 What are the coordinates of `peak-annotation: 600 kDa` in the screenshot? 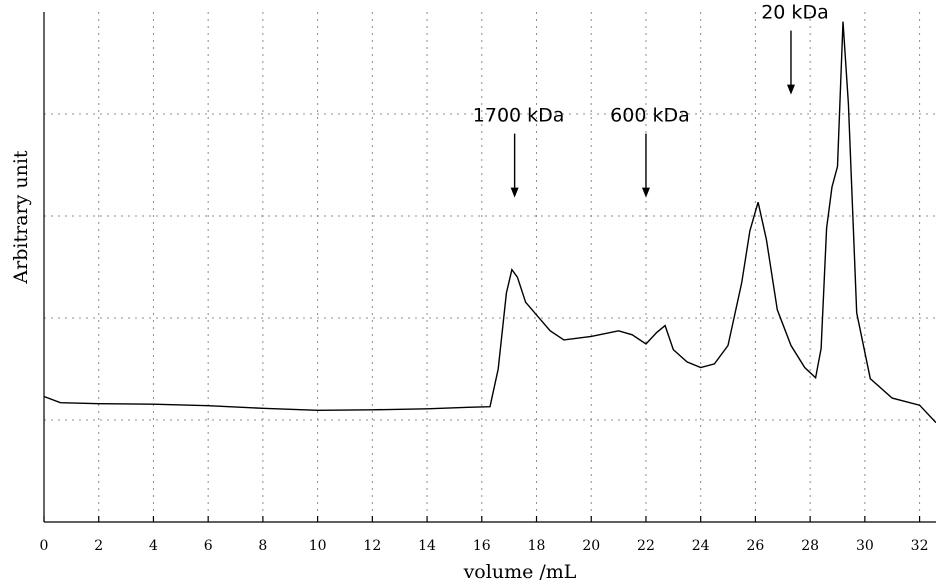 It's located at (650, 151).